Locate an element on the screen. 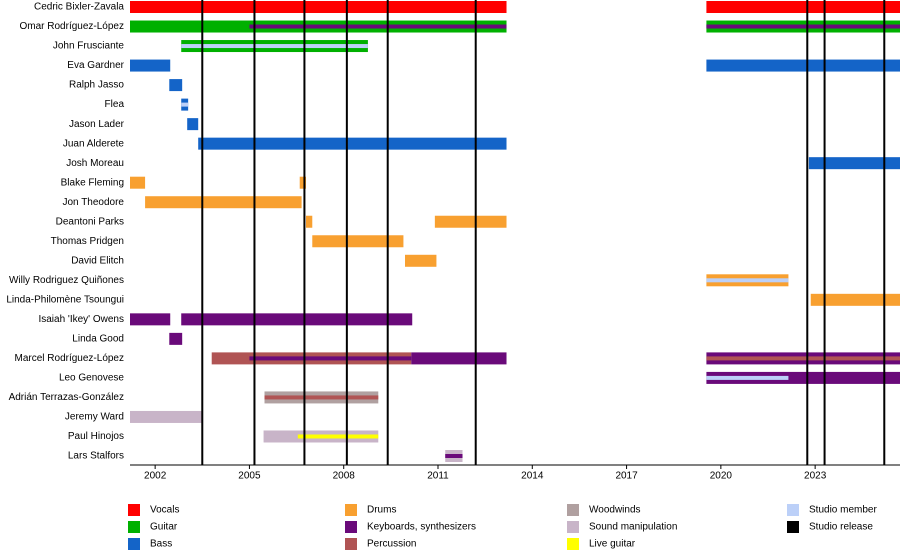  member-label: Adrián Terrazas-González is located at coordinates (66, 397).